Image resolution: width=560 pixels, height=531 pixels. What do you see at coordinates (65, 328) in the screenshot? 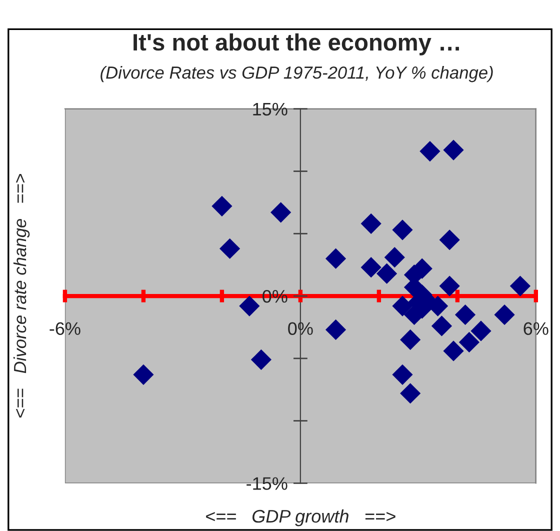
I see `x-tick-label: -6%` at bounding box center [65, 328].